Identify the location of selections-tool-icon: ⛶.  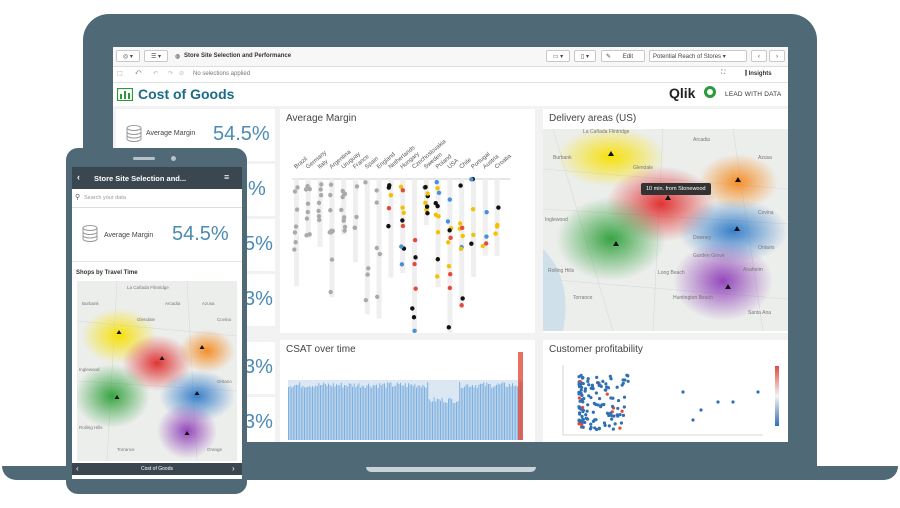
(723, 73).